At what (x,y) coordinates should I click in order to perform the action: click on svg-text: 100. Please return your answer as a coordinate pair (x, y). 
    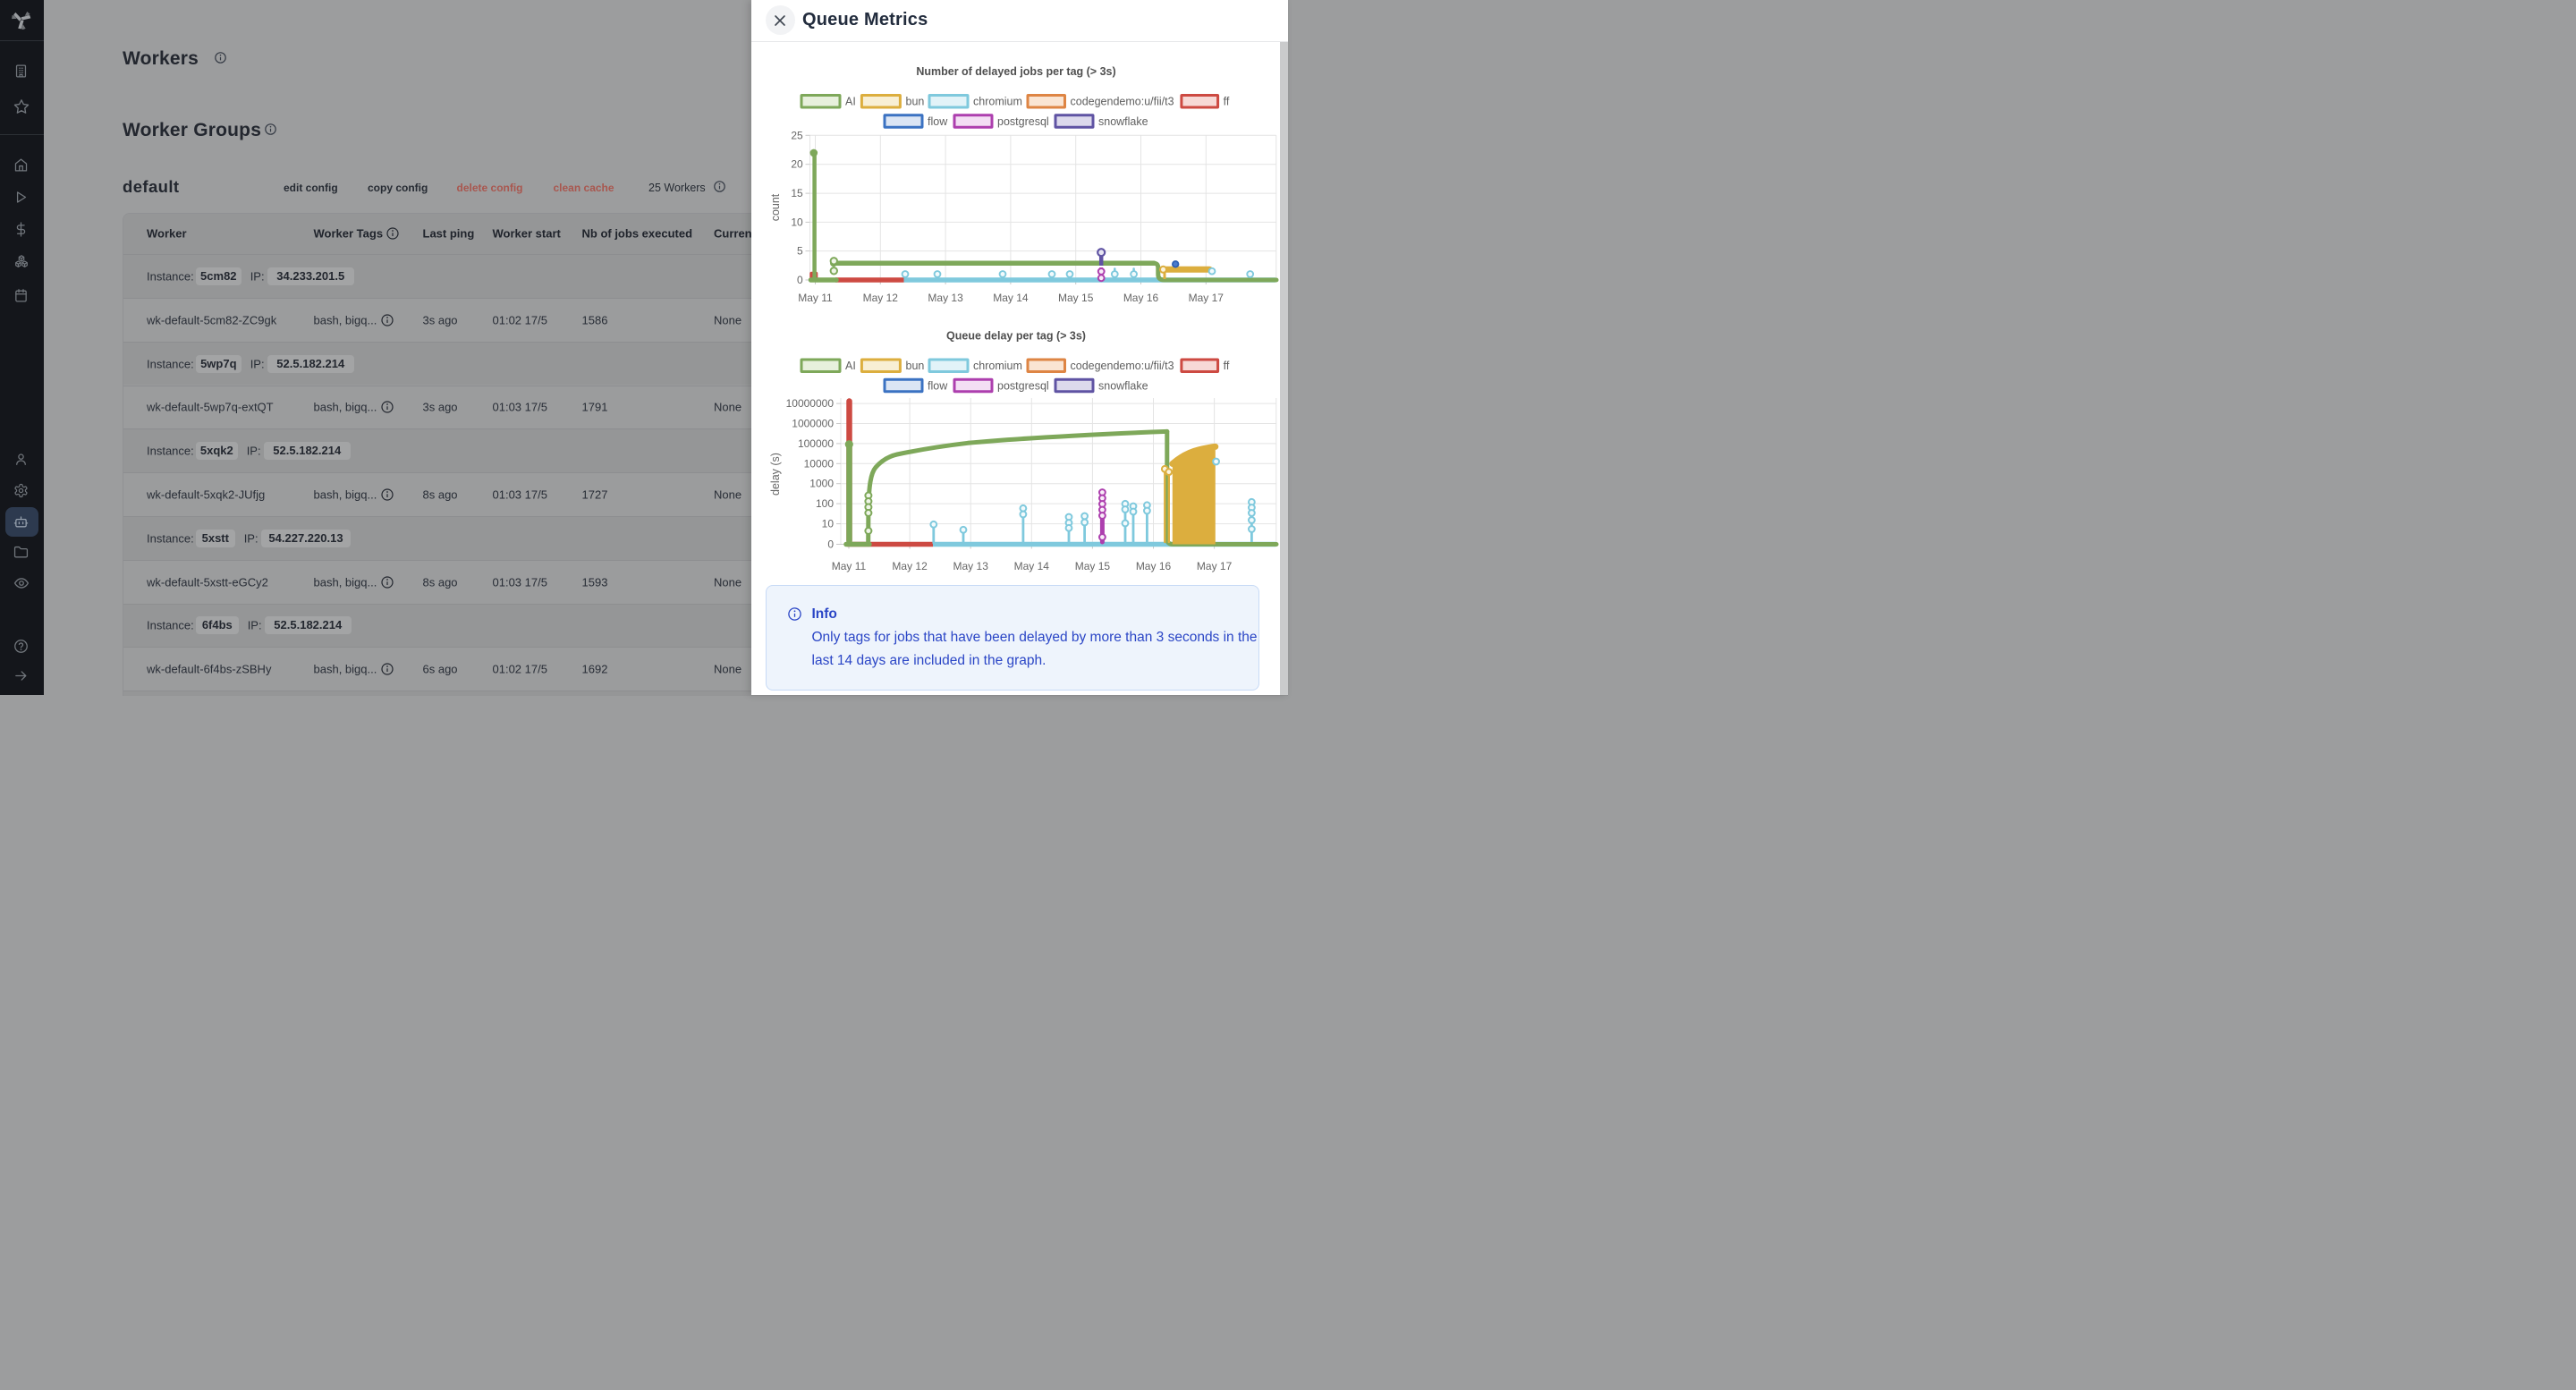
    Looking at the image, I should click on (825, 503).